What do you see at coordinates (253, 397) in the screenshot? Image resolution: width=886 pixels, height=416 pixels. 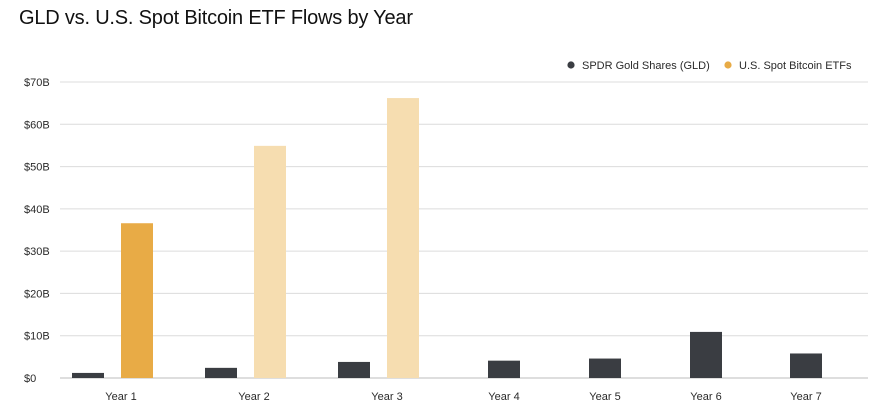 I see `x-tick-label-year-2: Year 2` at bounding box center [253, 397].